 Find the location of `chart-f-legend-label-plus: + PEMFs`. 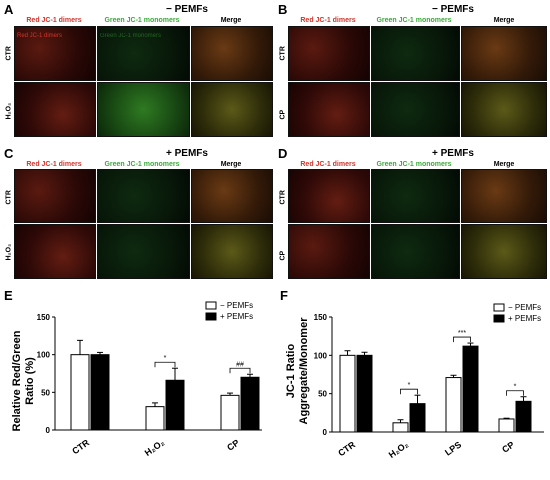

chart-f-legend-label-plus: + PEMFs is located at coordinates (524, 318).